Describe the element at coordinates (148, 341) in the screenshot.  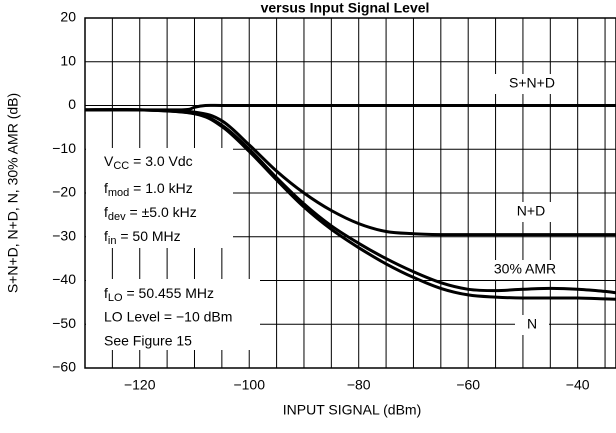
I see `condition-line: See Figure 15` at that location.